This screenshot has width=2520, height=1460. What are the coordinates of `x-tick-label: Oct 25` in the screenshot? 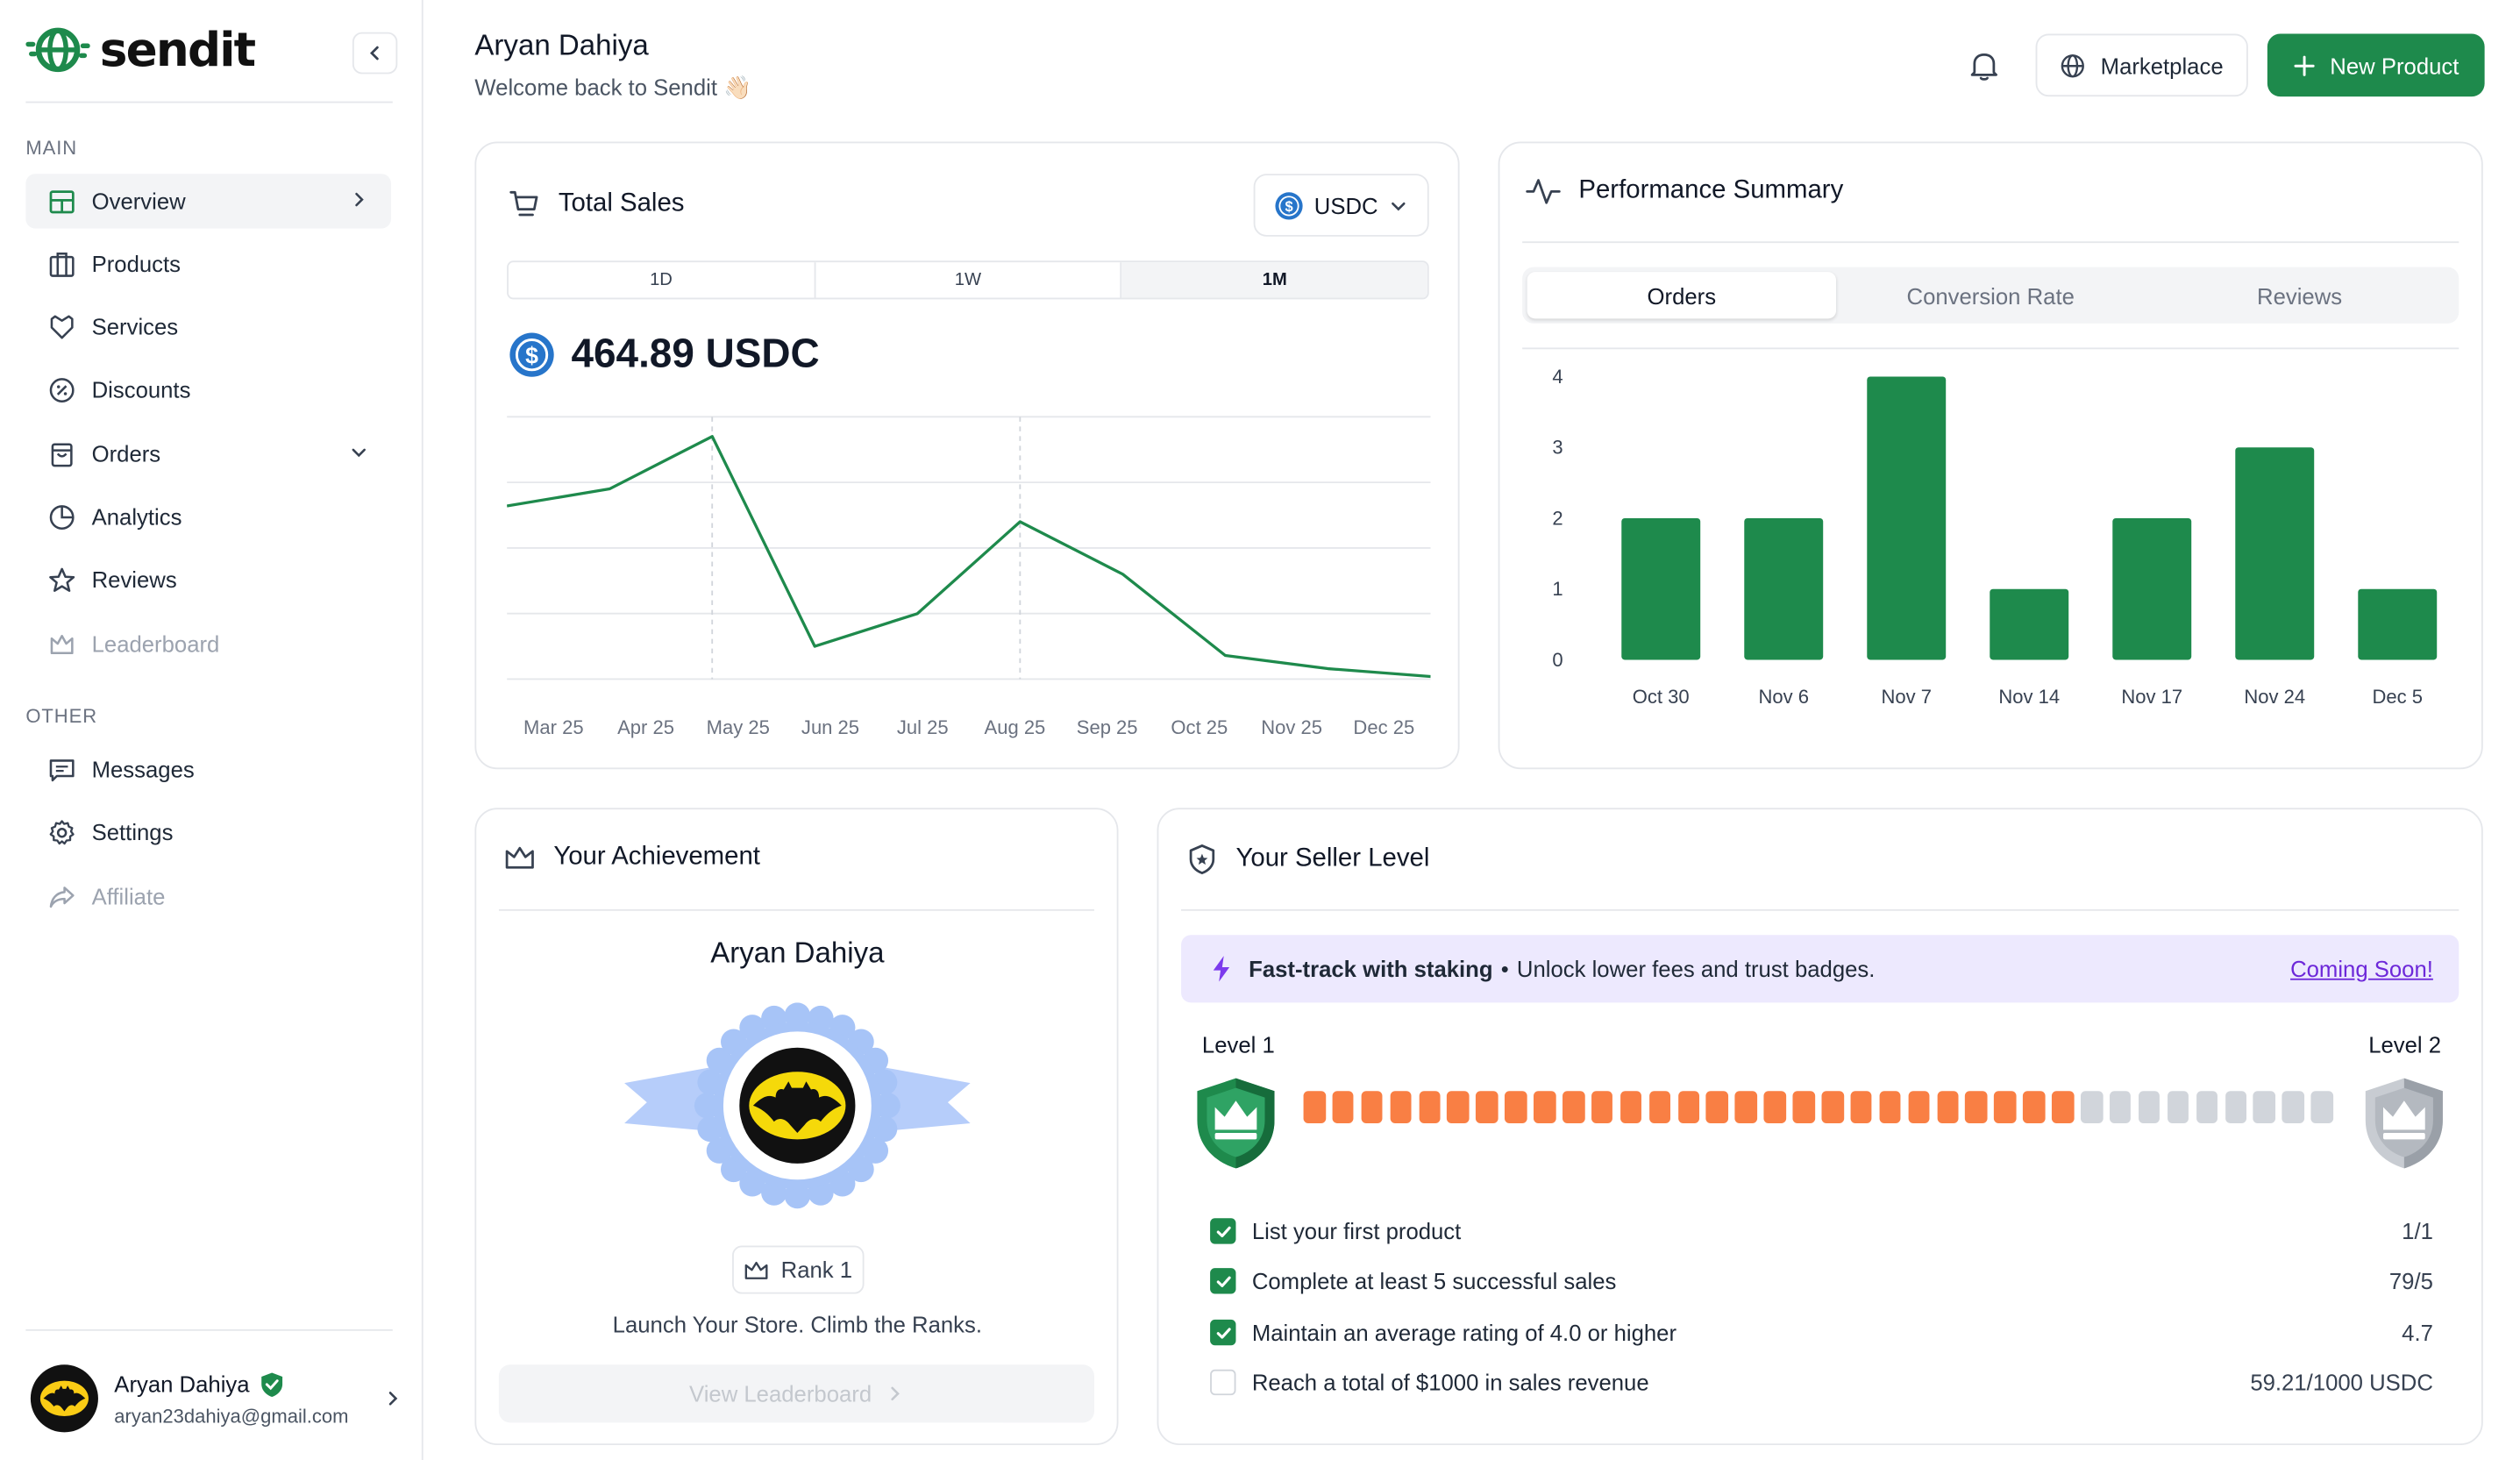 It's located at (1199, 727).